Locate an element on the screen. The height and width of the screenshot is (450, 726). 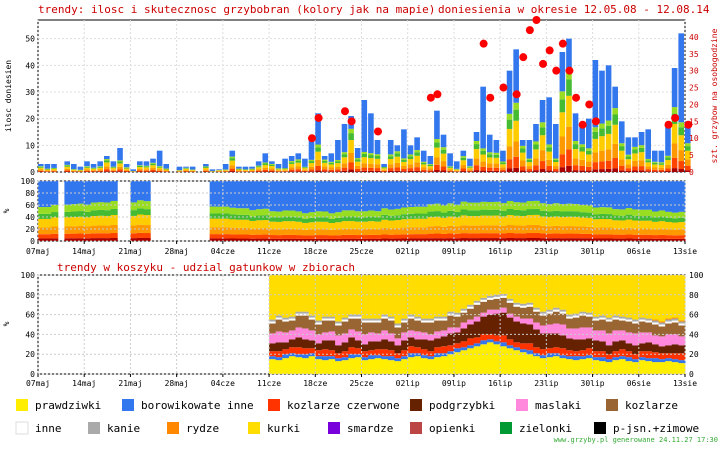
legend-label: zielonki is located at coordinates (545, 428).